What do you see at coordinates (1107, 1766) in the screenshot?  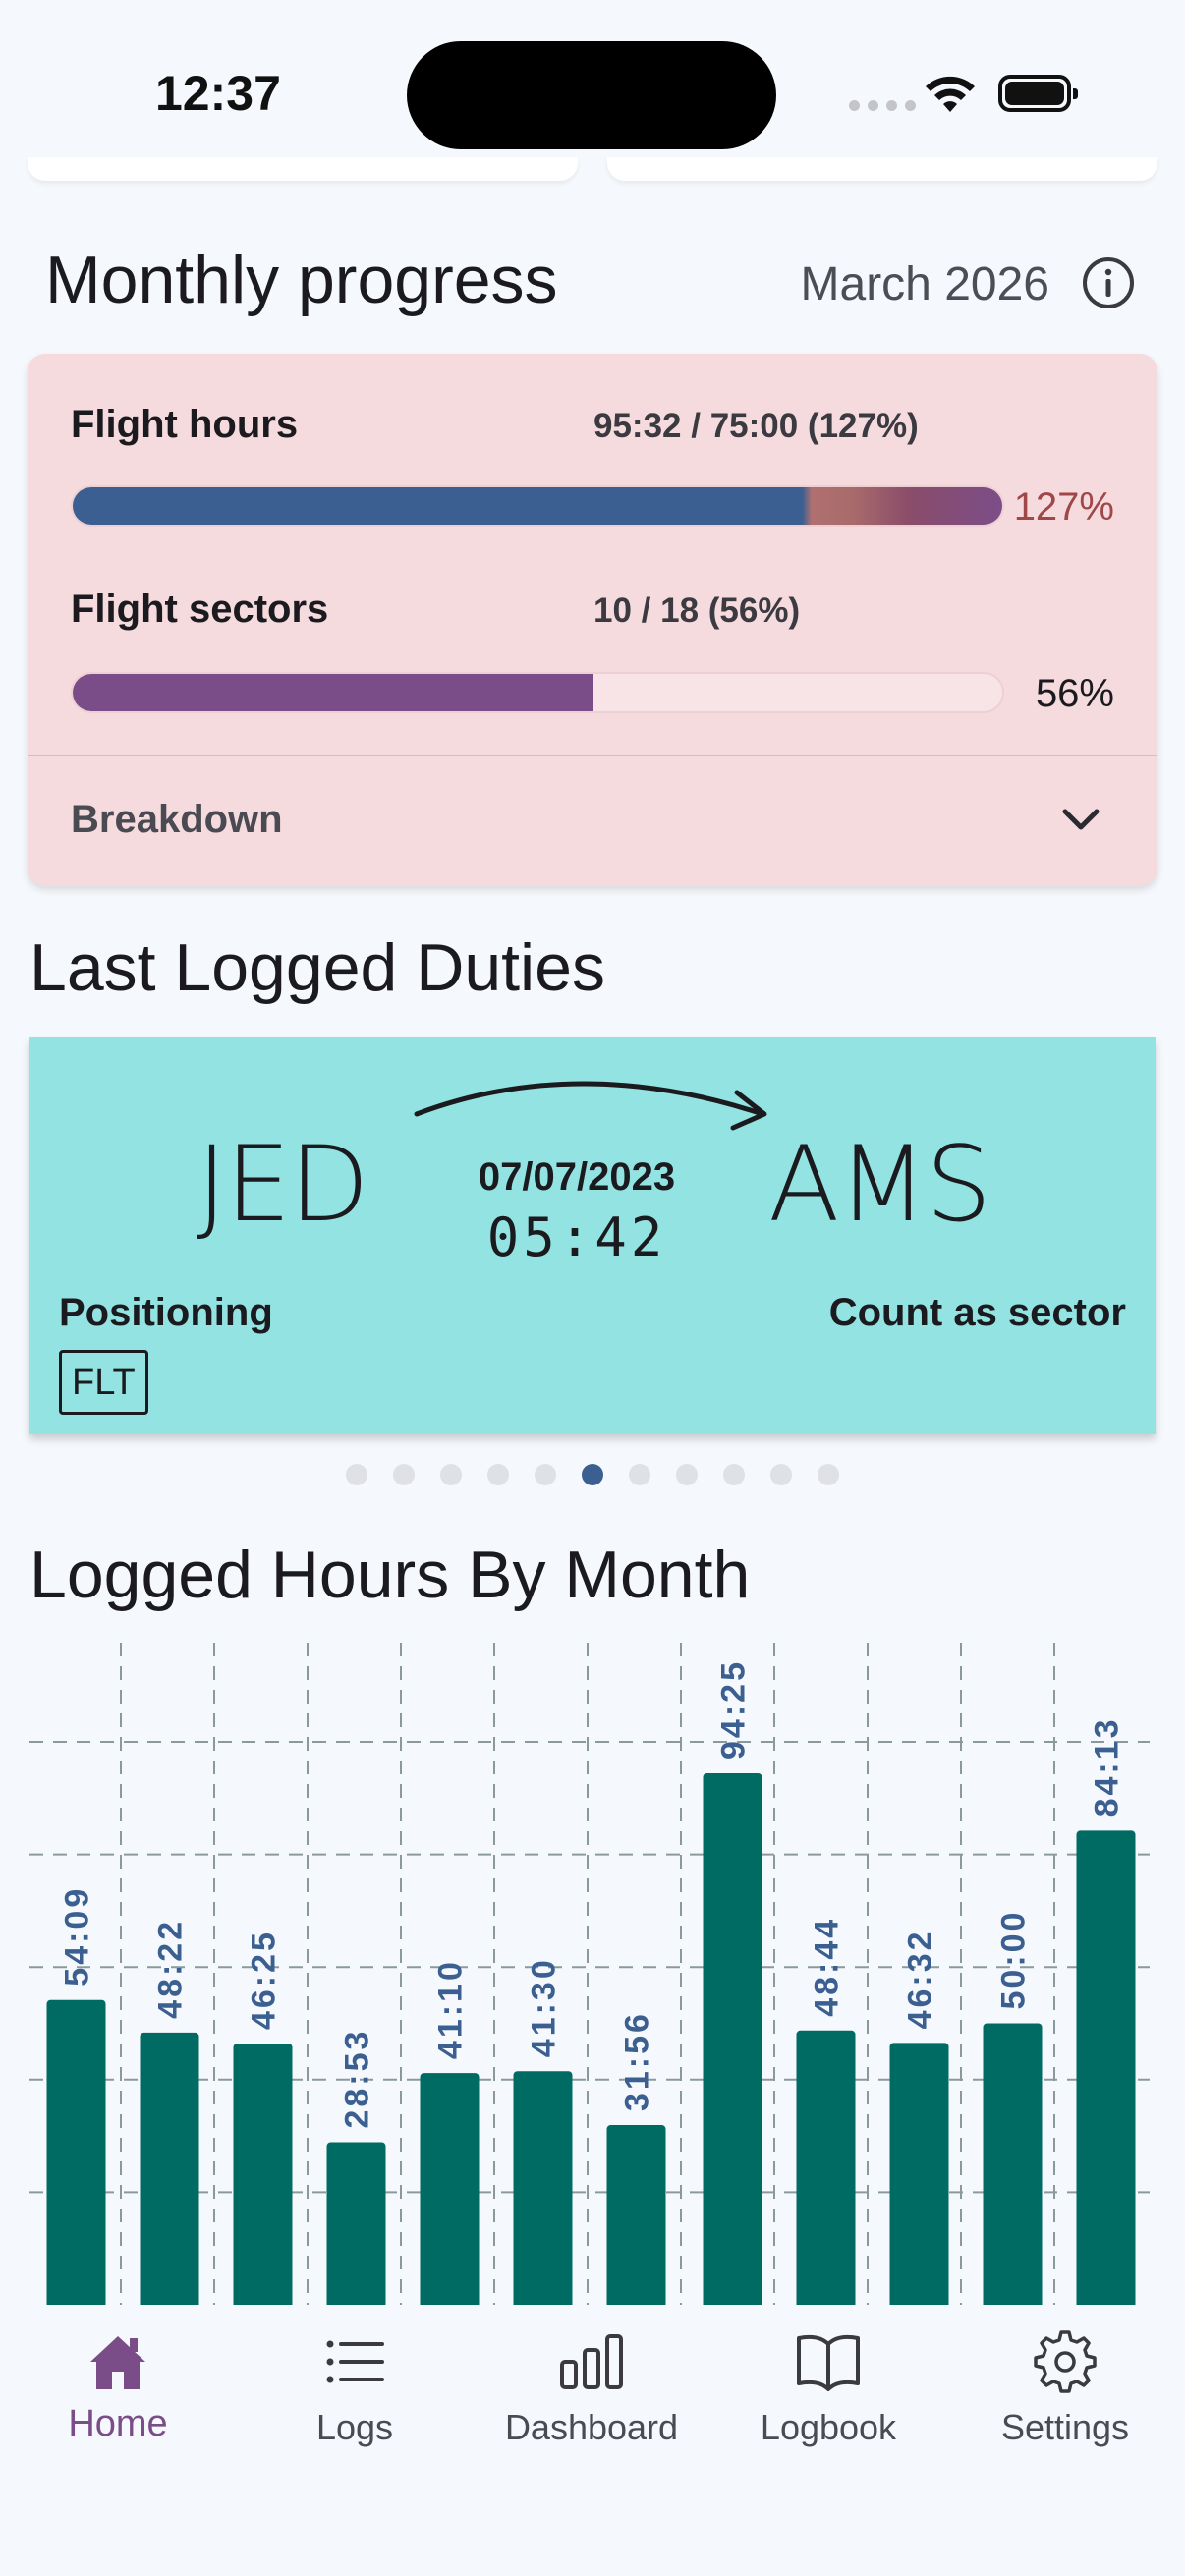 I see `bar-value-label: 84:13` at bounding box center [1107, 1766].